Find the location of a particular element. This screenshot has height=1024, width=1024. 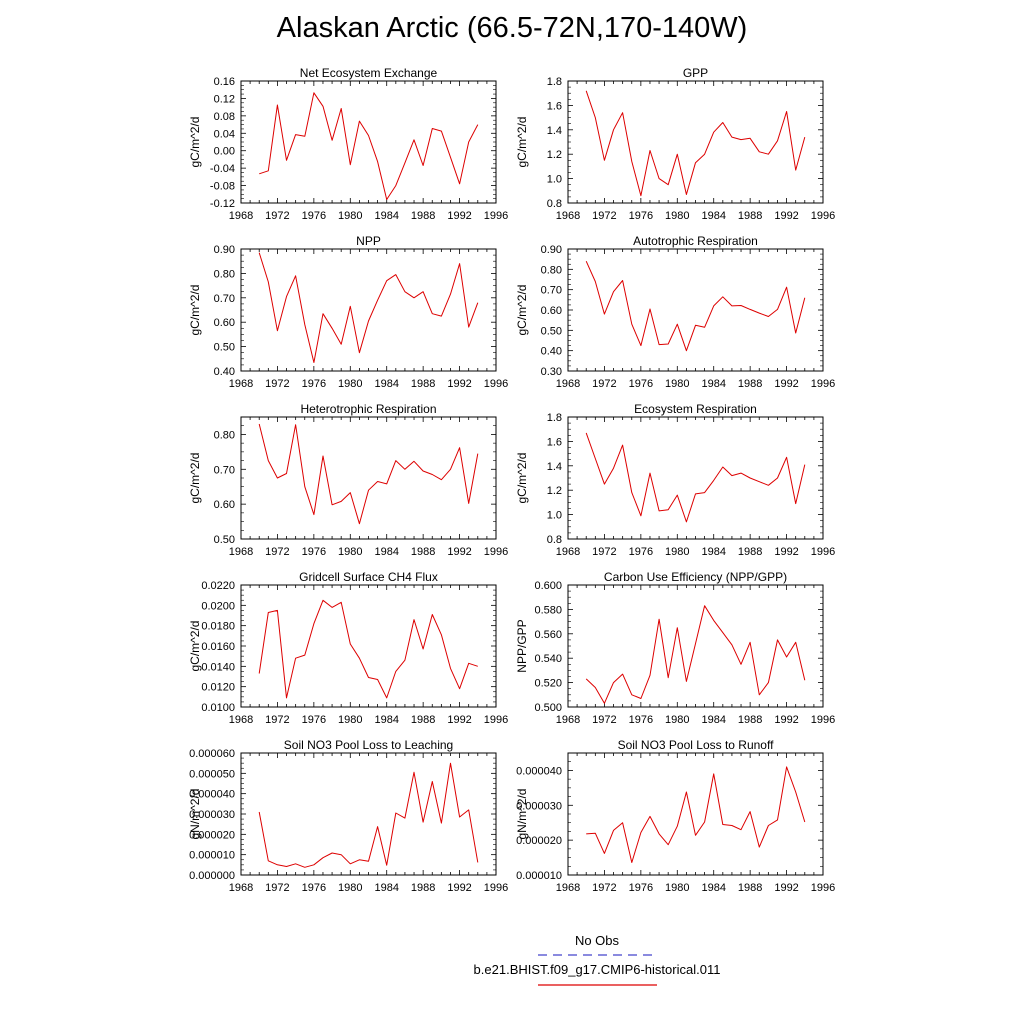

y-tick-label: 0.0220 is located at coordinates (218, 586).